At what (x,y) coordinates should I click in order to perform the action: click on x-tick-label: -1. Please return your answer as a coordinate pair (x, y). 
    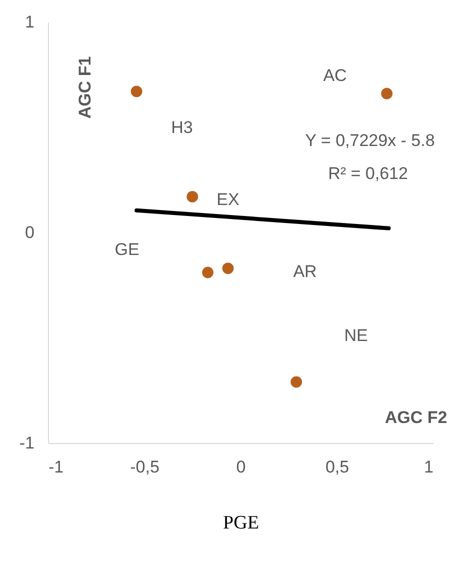
    Looking at the image, I should click on (56, 467).